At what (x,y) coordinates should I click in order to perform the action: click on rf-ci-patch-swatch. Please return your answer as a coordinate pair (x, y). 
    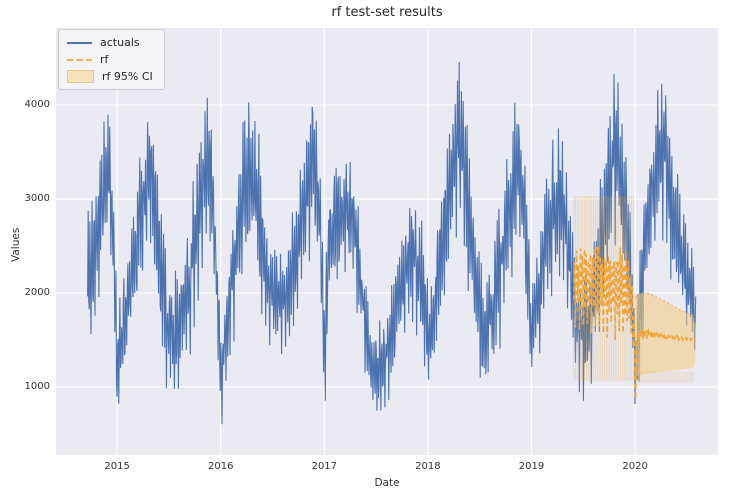
    Looking at the image, I should click on (80, 76).